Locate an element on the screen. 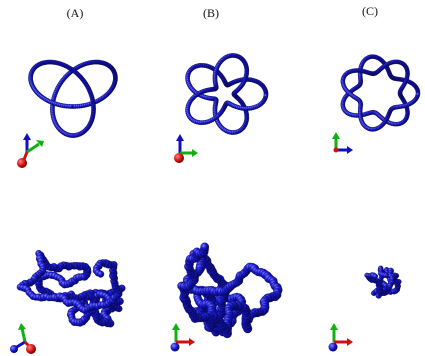 The width and height of the screenshot is (425, 356). knot-b-star is located at coordinates (226, 93).